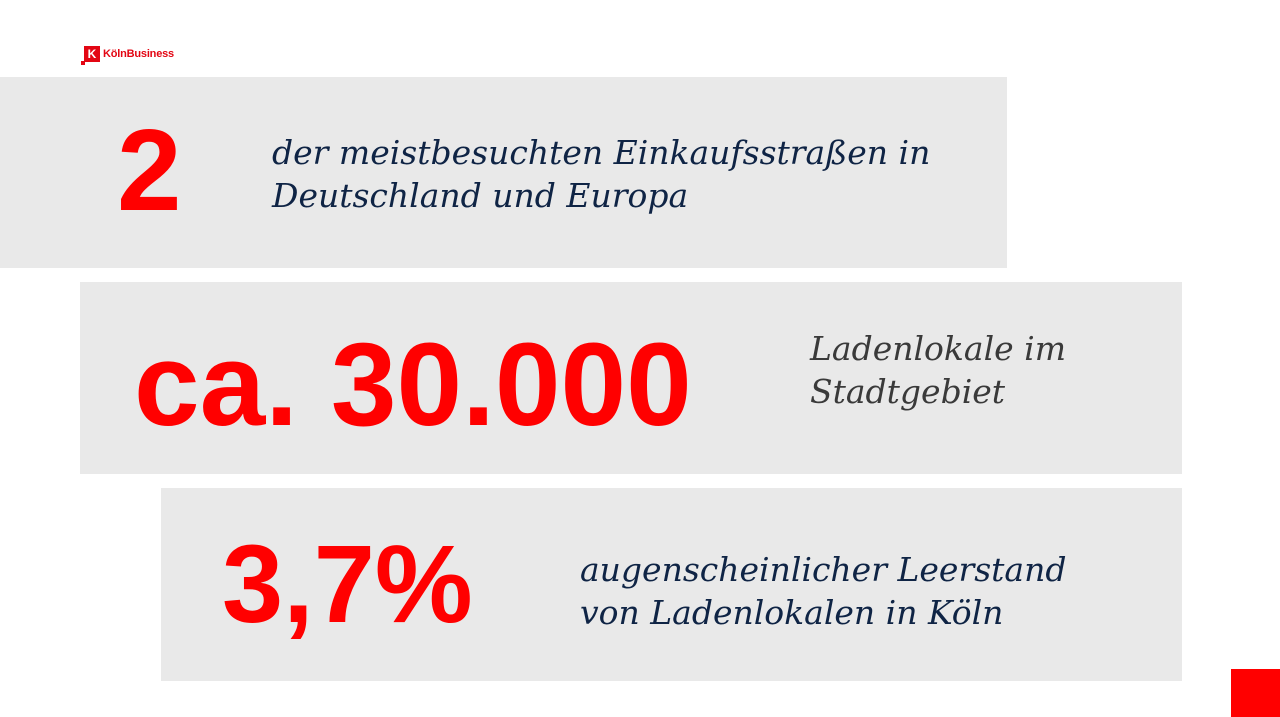 The width and height of the screenshot is (1280, 717). What do you see at coordinates (413, 385) in the screenshot?
I see `fact-value-retail-units: ca. 30.000` at bounding box center [413, 385].